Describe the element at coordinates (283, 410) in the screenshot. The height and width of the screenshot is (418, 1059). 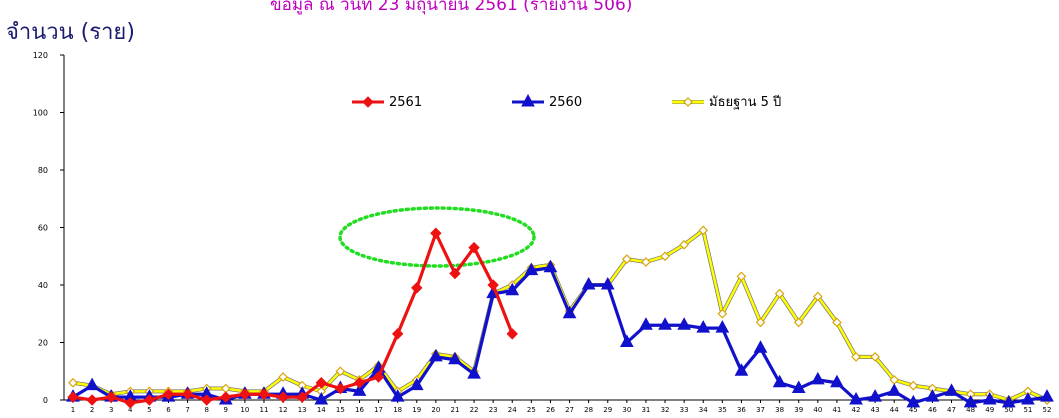
I see `x-tick-label: 12` at that location.